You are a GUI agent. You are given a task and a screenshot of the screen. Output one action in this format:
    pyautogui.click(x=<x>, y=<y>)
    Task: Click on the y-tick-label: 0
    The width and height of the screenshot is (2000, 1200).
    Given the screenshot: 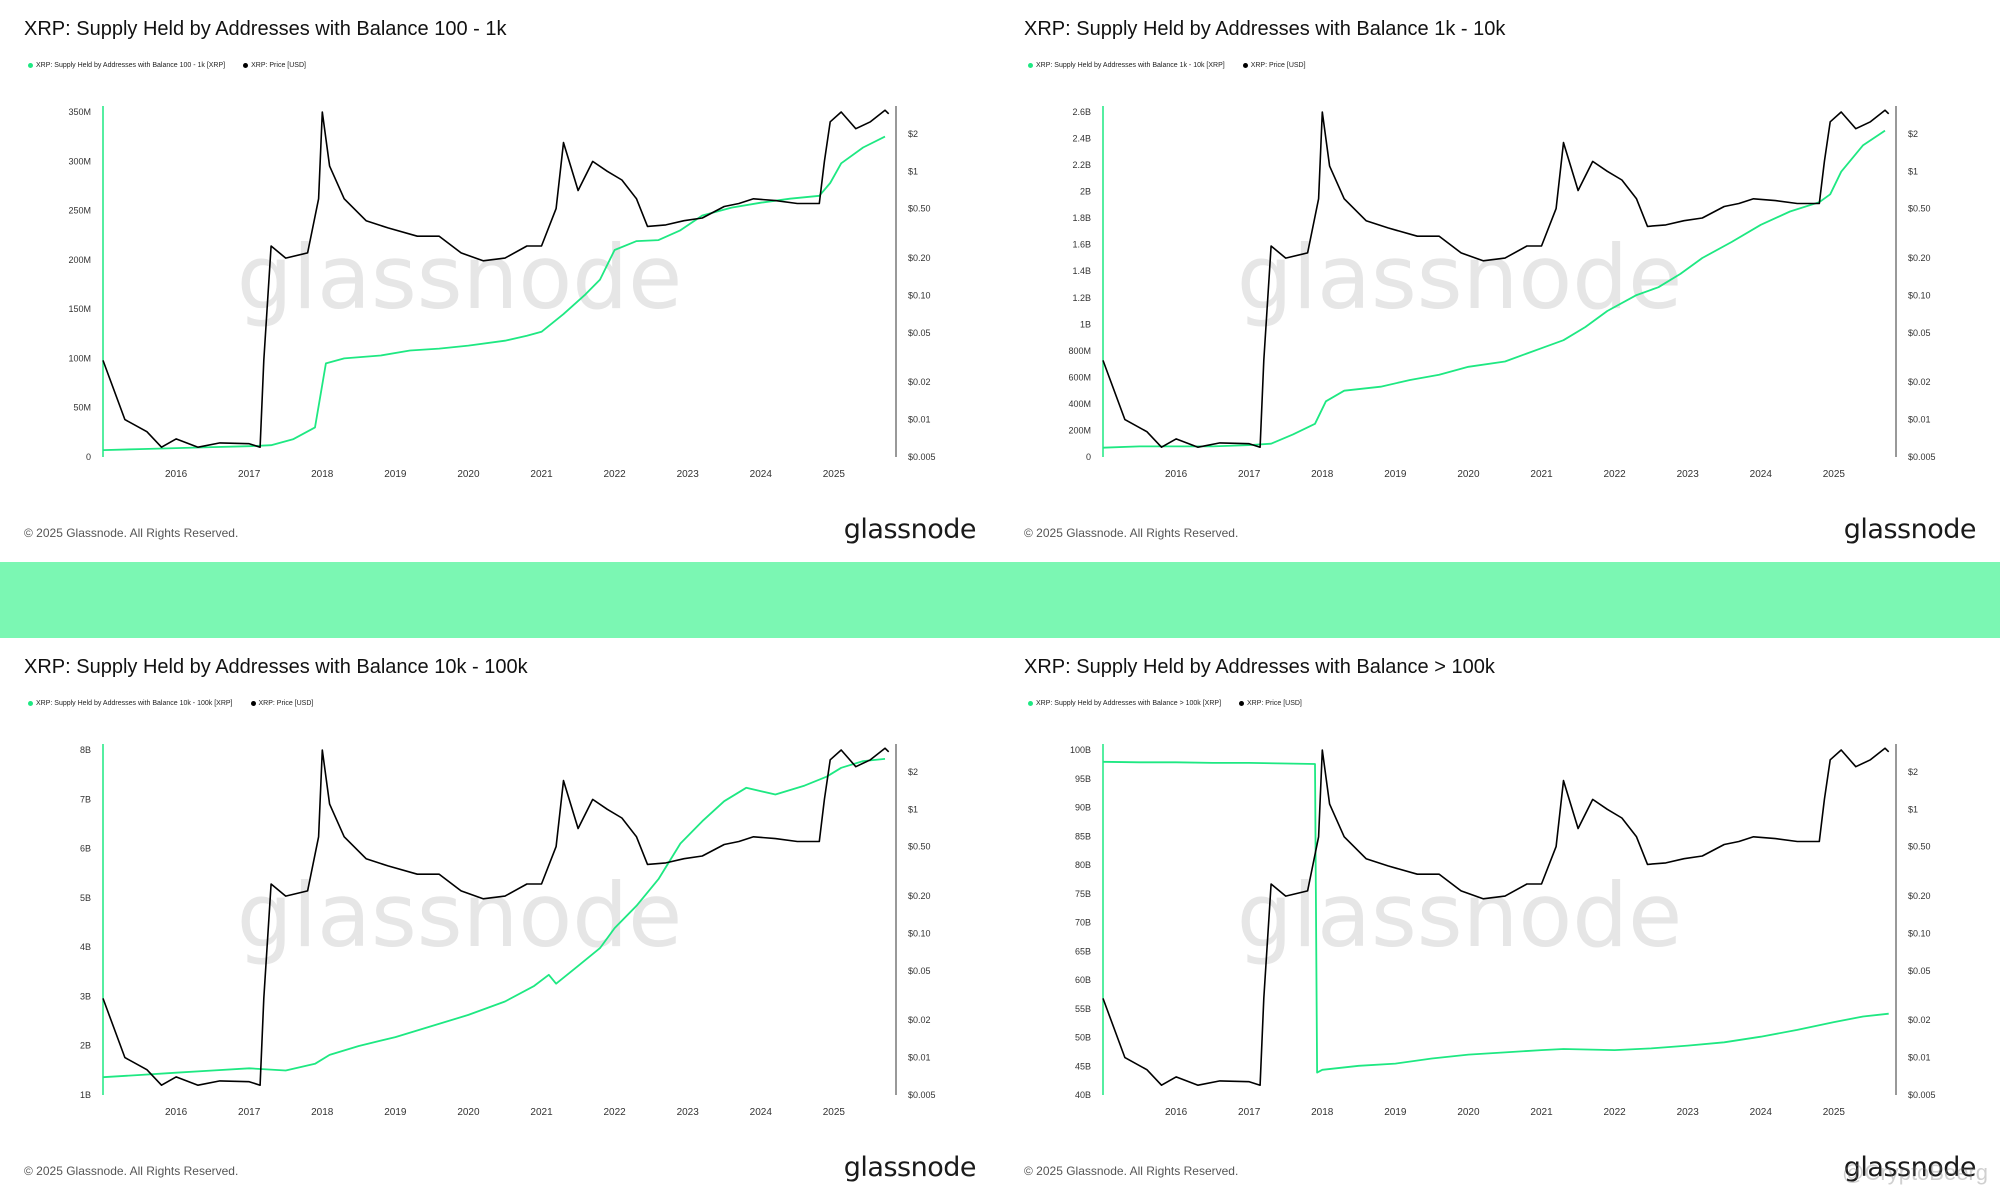 What is the action you would take?
    pyautogui.click(x=1088, y=457)
    